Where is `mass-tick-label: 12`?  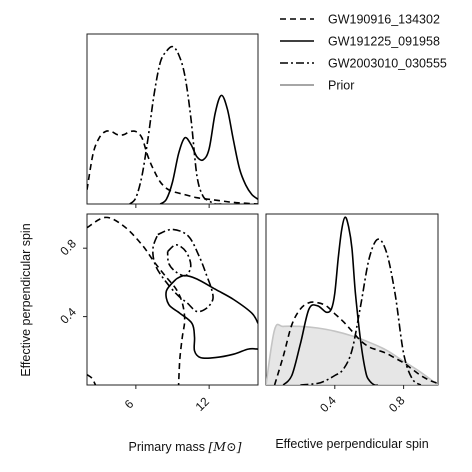
mass-tick-label: 12 is located at coordinates (203, 404).